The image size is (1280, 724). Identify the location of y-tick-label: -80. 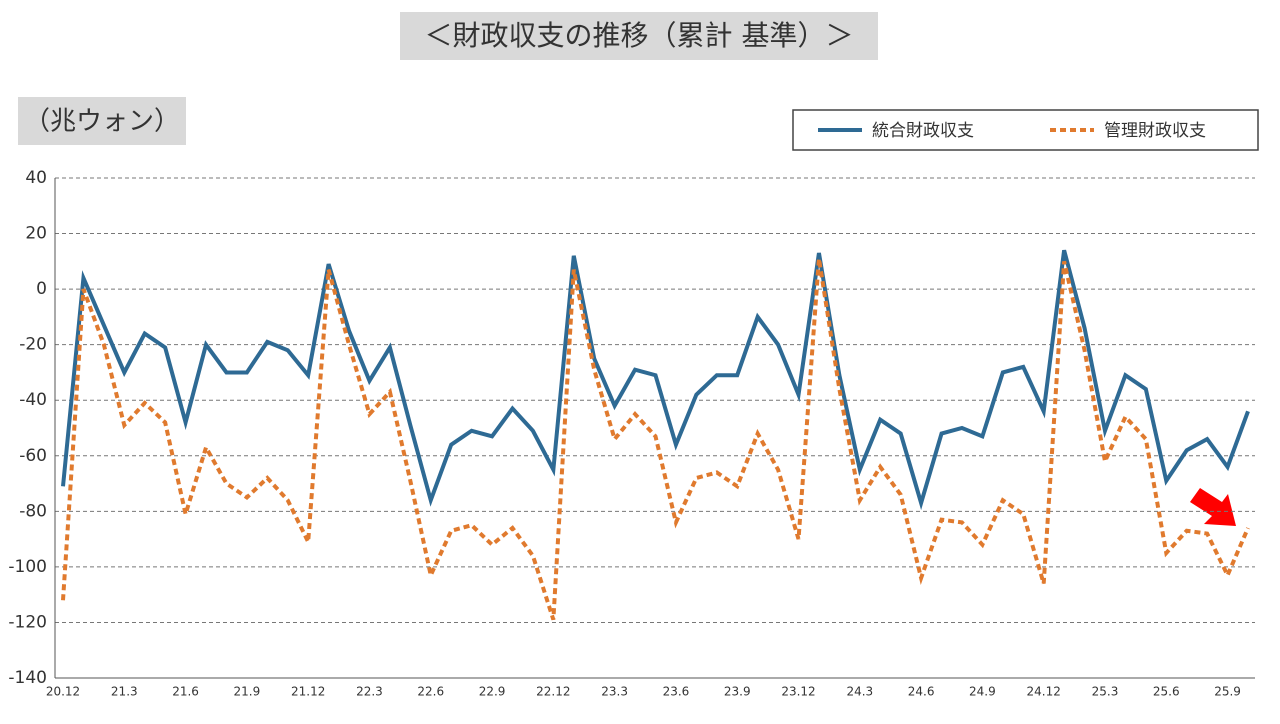
(33, 511).